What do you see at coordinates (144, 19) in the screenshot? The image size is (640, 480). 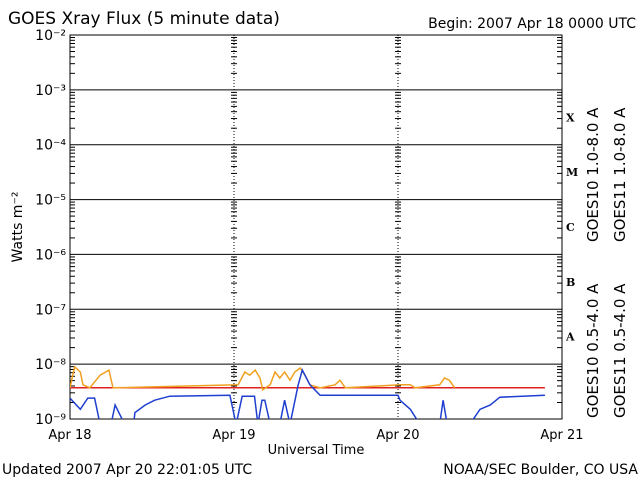 I see `chart-title: GOES Xray Flux (5 minute data)` at bounding box center [144, 19].